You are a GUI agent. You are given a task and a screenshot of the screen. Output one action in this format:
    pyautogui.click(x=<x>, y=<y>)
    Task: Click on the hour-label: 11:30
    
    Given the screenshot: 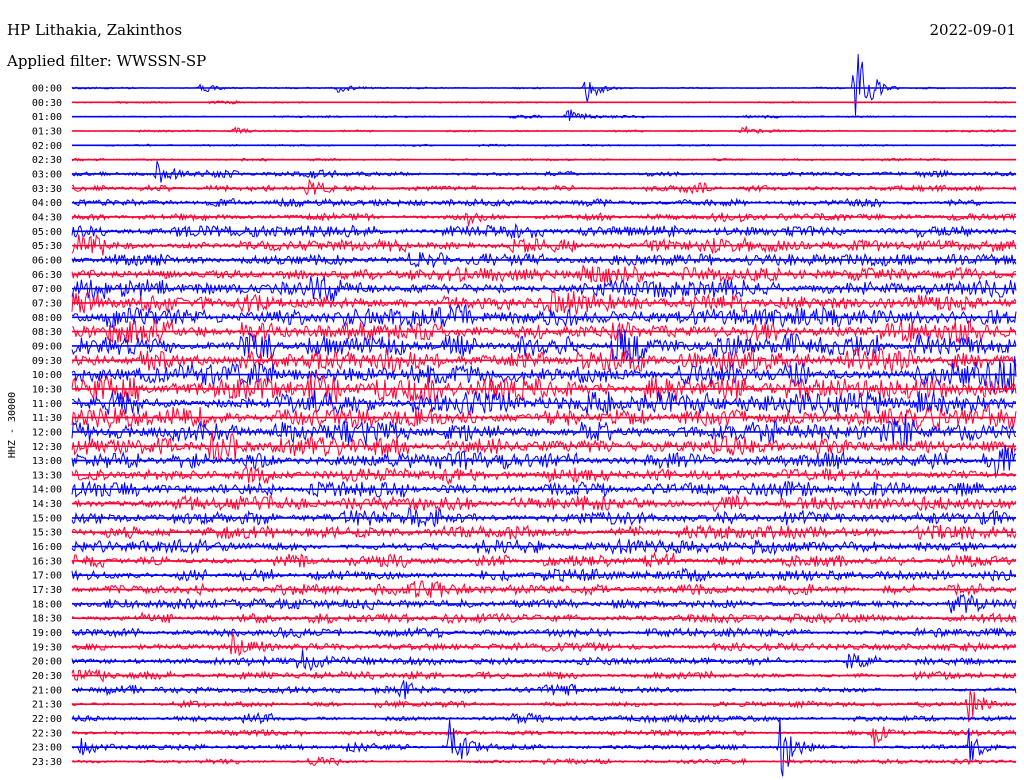 What is the action you would take?
    pyautogui.click(x=47, y=418)
    